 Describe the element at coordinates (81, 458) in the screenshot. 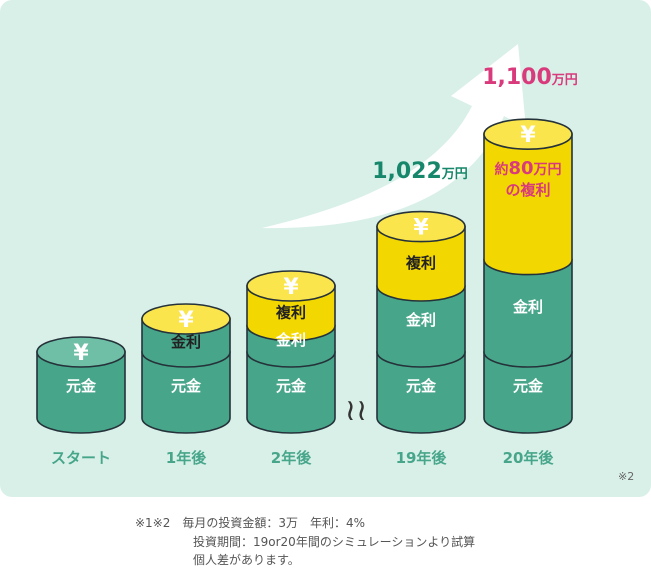

I see `category-label: スタート` at that location.